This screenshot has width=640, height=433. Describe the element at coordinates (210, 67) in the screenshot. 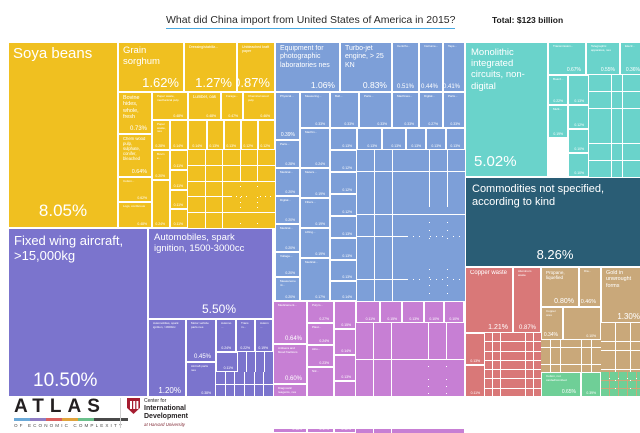

I see `treemap-cell-dressing-stabilizer: Dressing/stabiliz... 1.27%` at that location.